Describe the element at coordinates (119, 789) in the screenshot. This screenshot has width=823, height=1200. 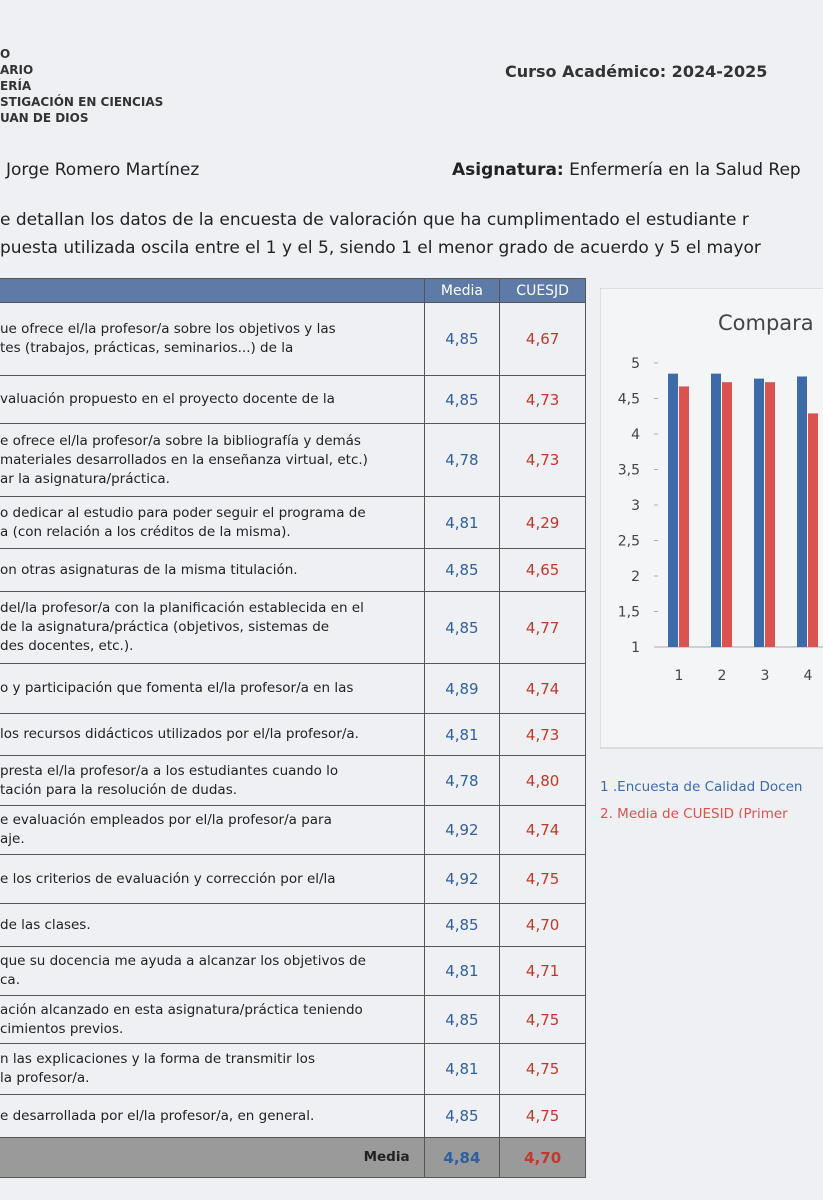
I see `question-line: tación para la resolución de dudas.` at that location.